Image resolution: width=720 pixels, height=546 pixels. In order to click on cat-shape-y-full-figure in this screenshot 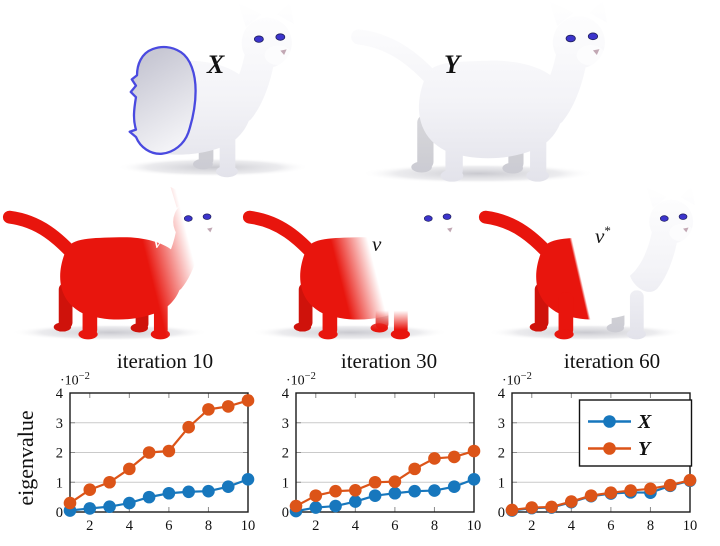, I will do `click(491, 92)`.